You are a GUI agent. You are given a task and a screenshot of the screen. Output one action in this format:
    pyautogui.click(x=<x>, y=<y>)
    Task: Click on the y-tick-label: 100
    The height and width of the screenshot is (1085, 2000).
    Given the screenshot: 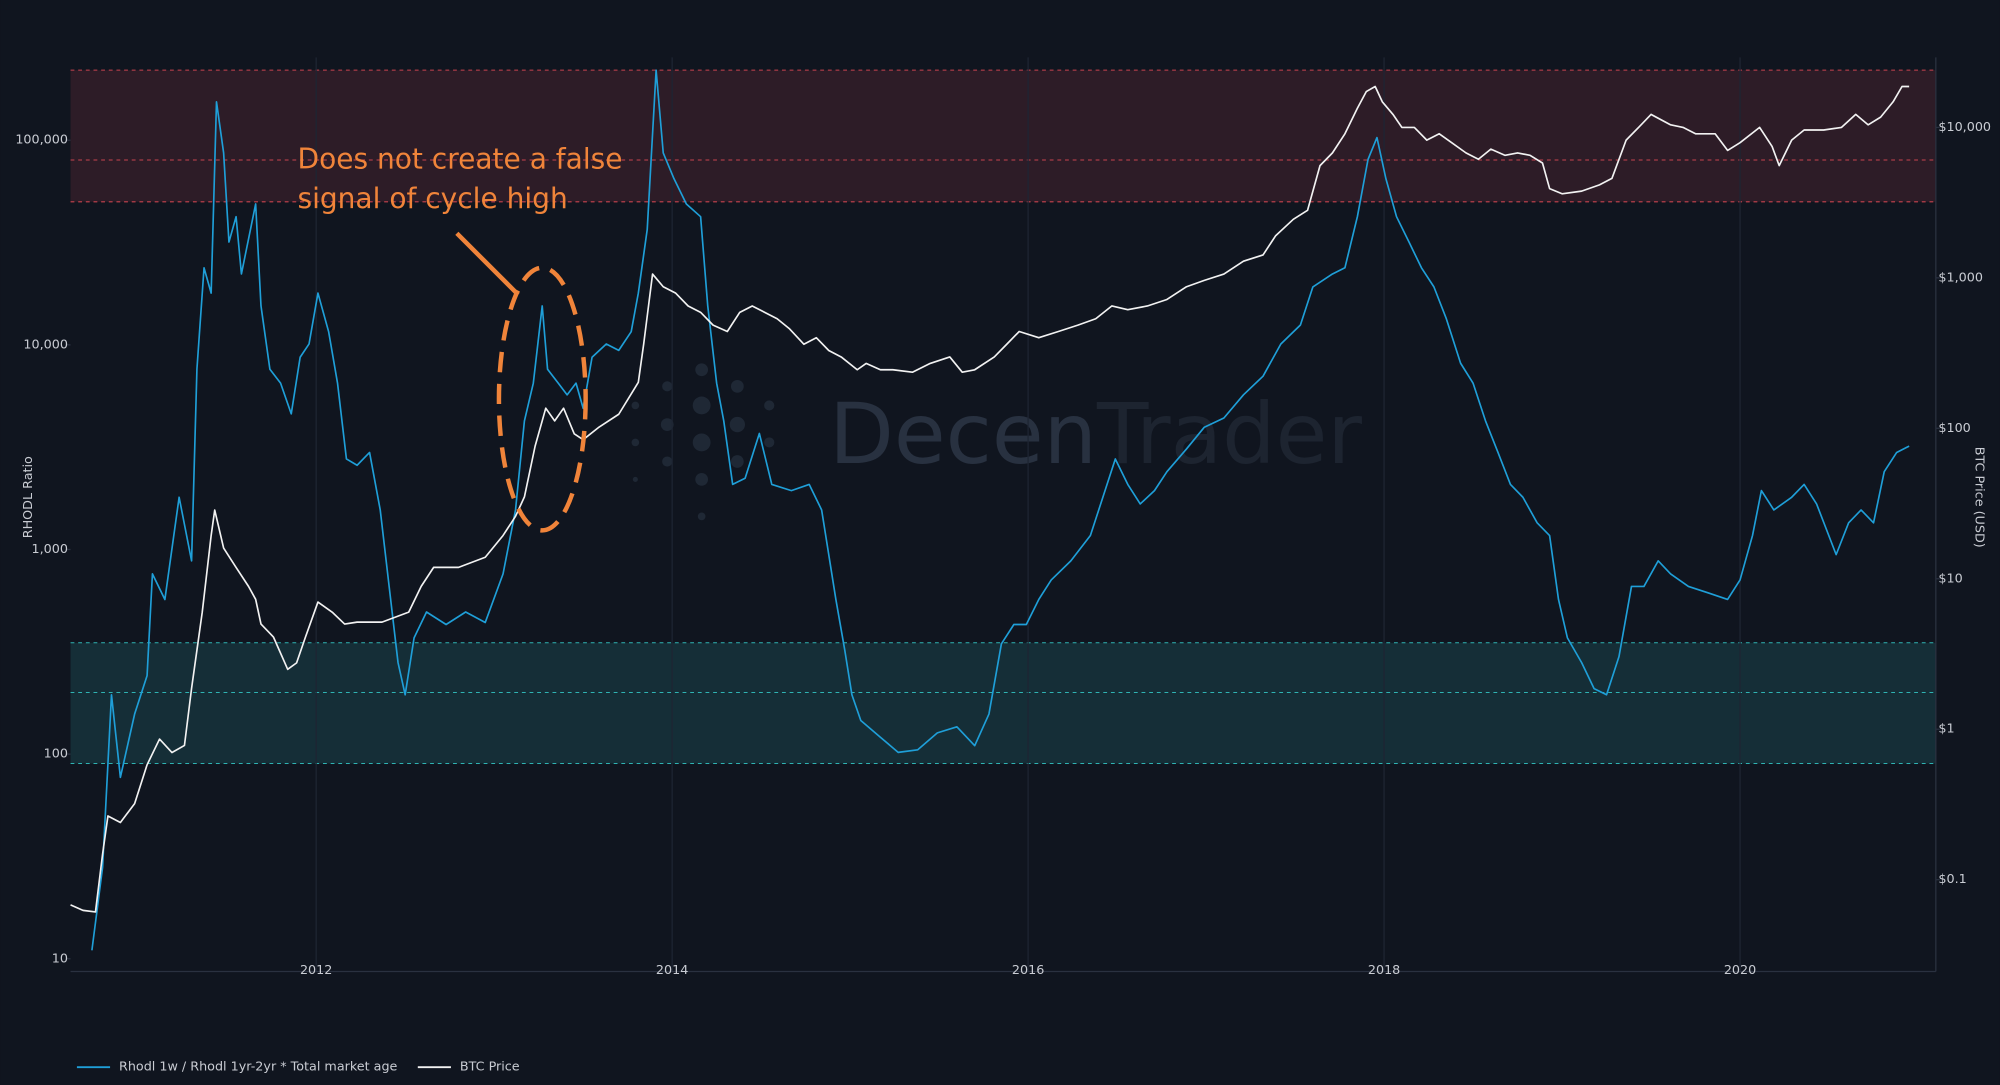 What is the action you would take?
    pyautogui.click(x=56, y=754)
    